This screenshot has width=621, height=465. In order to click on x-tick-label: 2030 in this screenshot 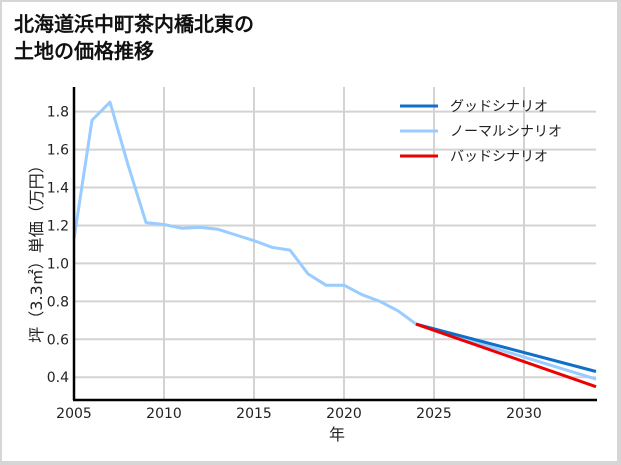, I will do `click(524, 414)`.